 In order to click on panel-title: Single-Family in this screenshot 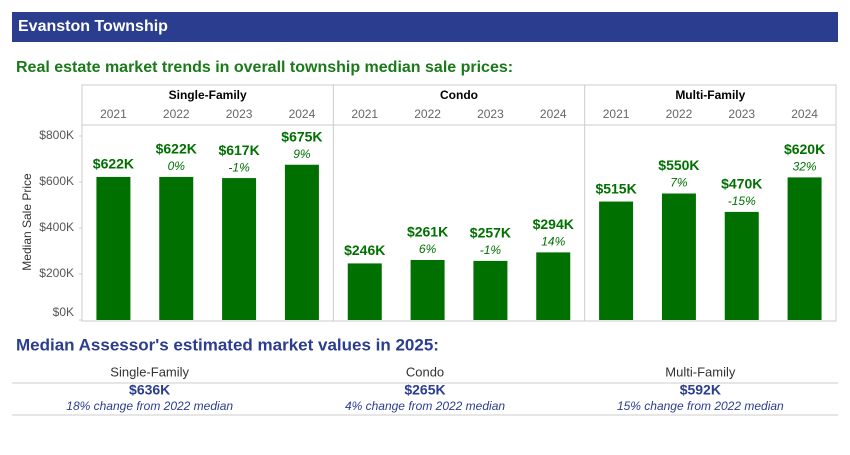, I will do `click(208, 95)`.